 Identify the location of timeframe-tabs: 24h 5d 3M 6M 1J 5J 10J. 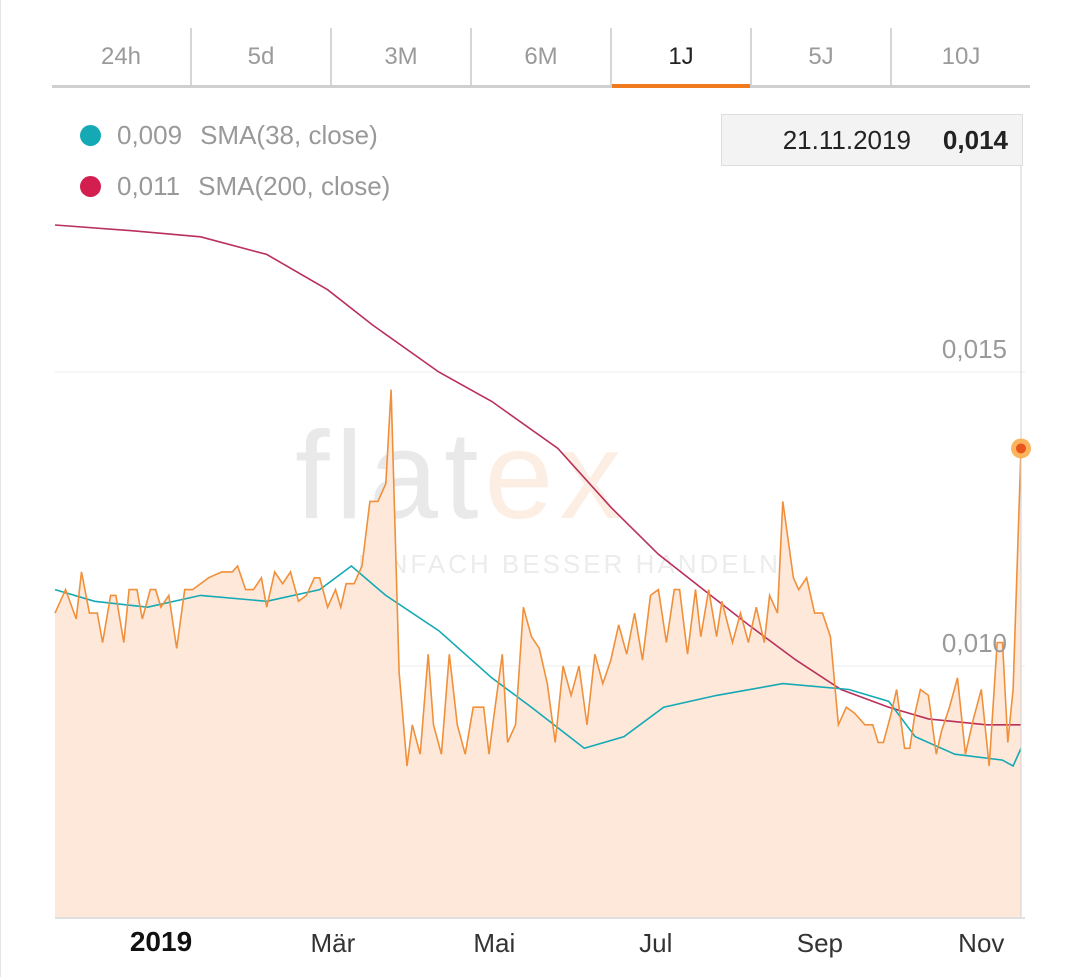
(541, 58).